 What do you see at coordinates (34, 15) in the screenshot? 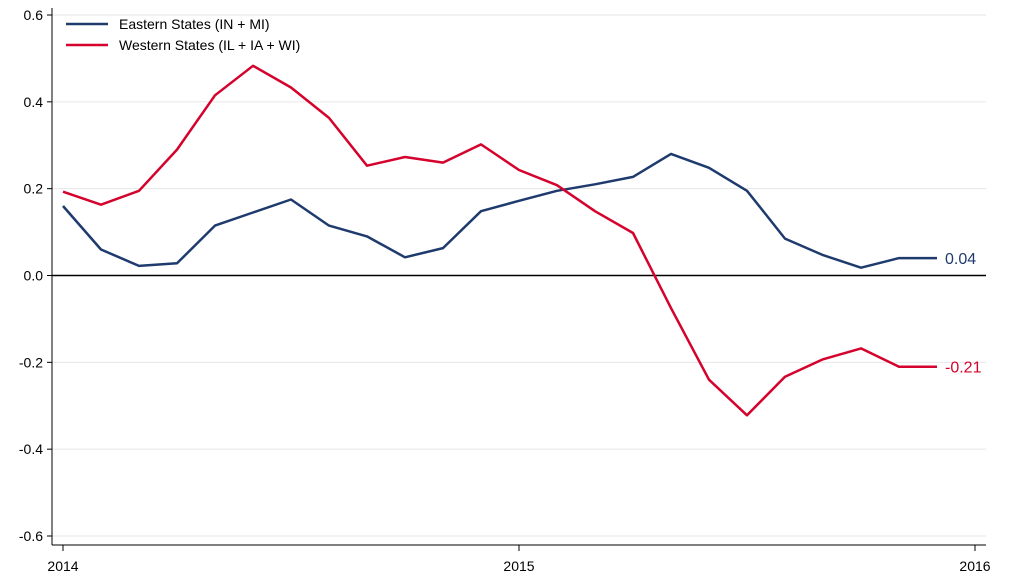
I see `y-tick-label: 0.6` at bounding box center [34, 15].